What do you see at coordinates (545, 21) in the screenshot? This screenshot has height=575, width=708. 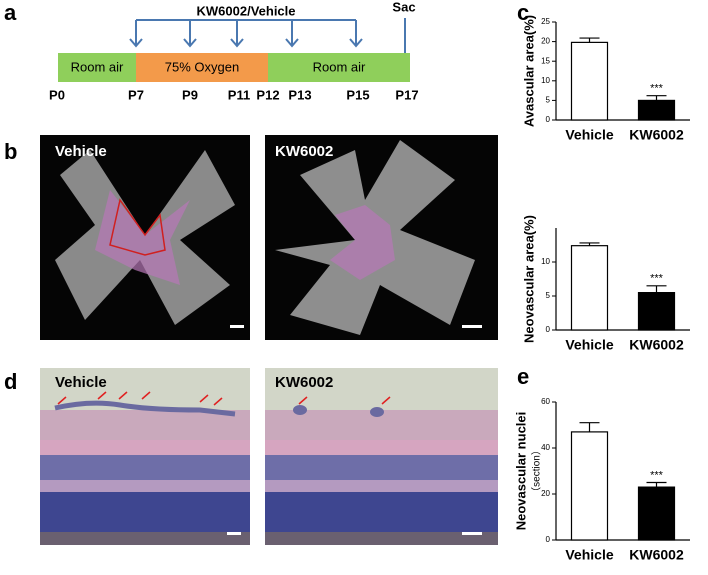 I see `y-tick-label: 25` at bounding box center [545, 21].